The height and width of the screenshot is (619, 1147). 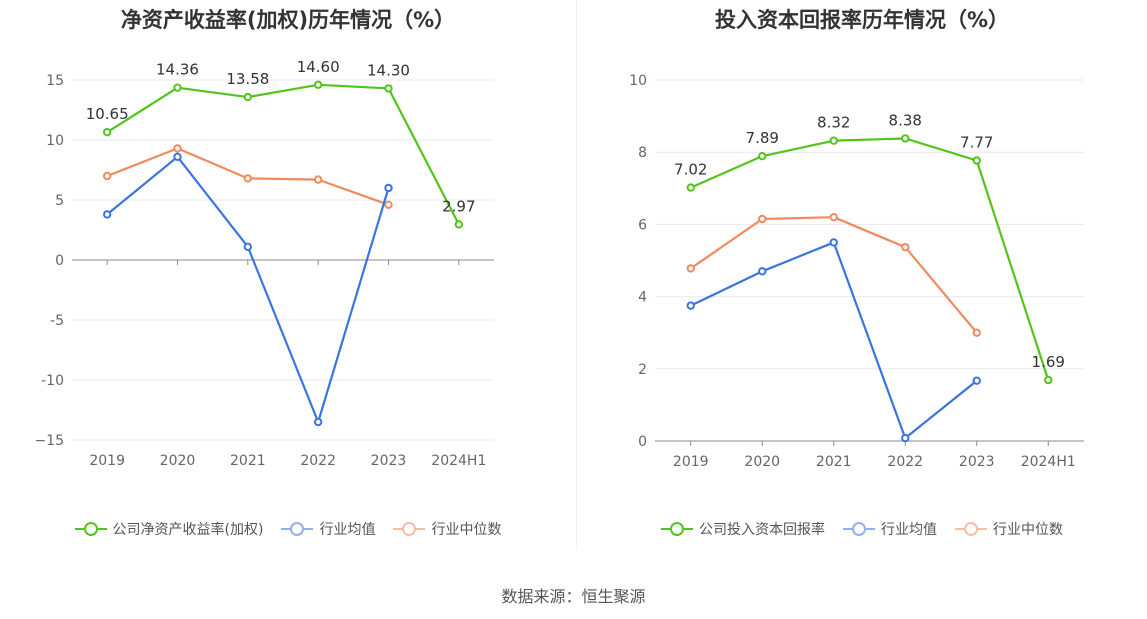 What do you see at coordinates (905, 120) in the screenshot?
I see `data-label: 8.38` at bounding box center [905, 120].